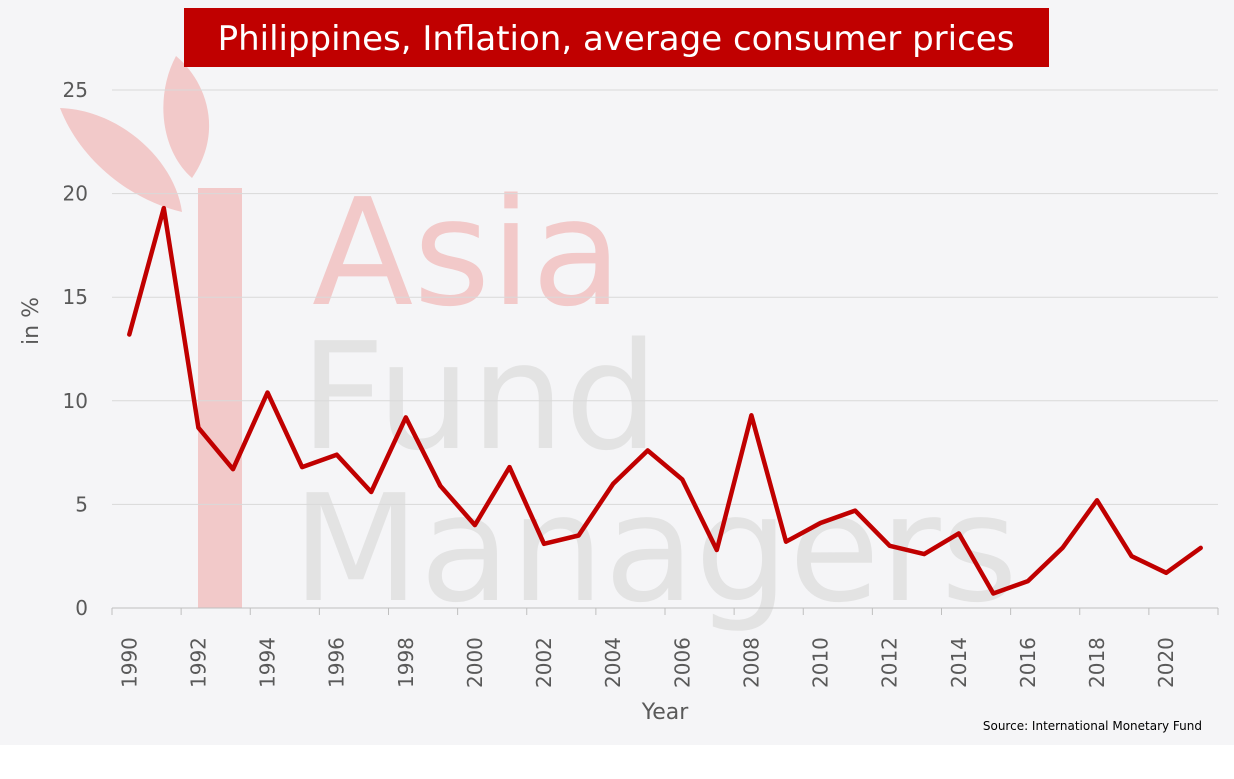  I want to click on watermark-text-fund: Fund, so click(479, 397).